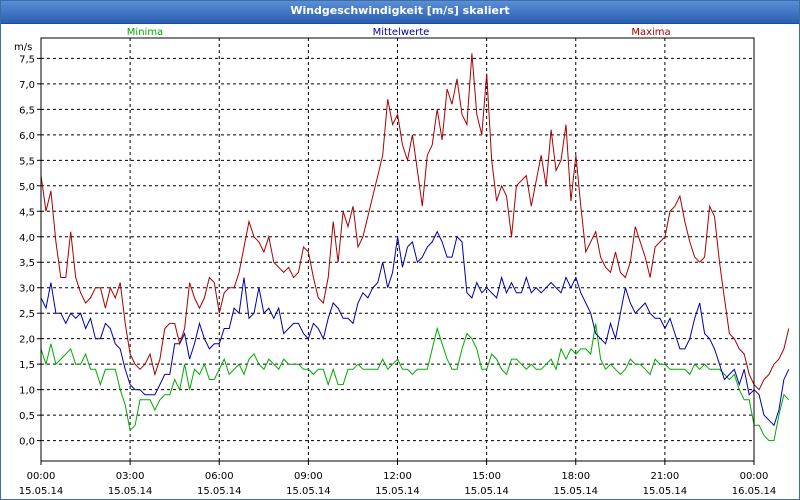 The image size is (800, 500). What do you see at coordinates (219, 476) in the screenshot?
I see `x-tick-time: 06:00` at bounding box center [219, 476].